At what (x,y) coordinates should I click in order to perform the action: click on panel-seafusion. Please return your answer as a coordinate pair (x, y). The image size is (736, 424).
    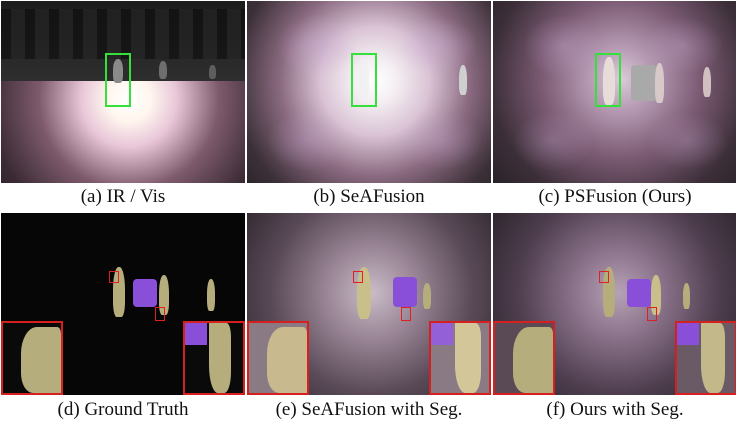
    Looking at the image, I should click on (369, 92).